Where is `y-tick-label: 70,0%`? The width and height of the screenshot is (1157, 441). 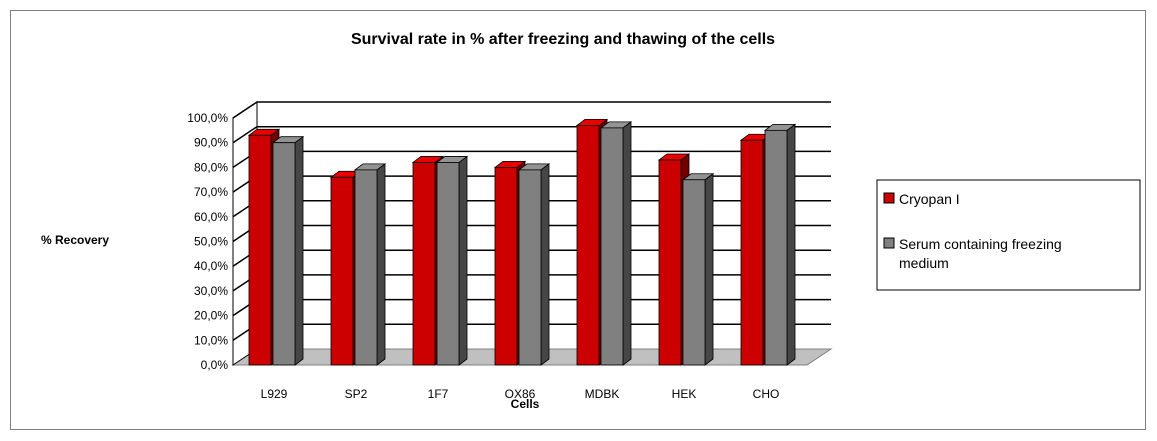 y-tick-label: 70,0% is located at coordinates (211, 192).